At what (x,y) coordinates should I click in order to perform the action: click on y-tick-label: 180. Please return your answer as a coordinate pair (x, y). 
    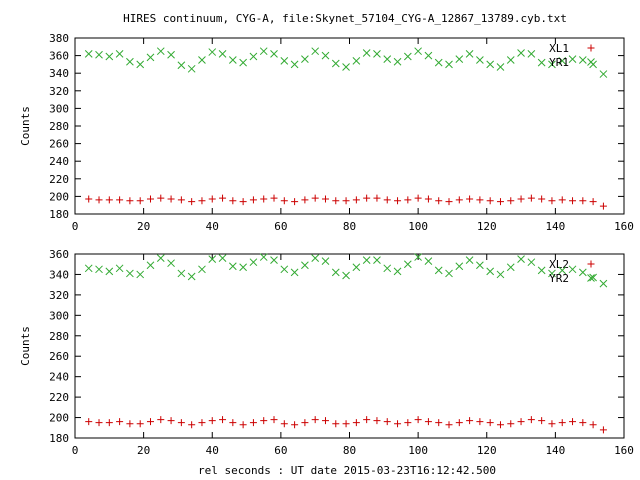
    Looking at the image, I should click on (59, 214).